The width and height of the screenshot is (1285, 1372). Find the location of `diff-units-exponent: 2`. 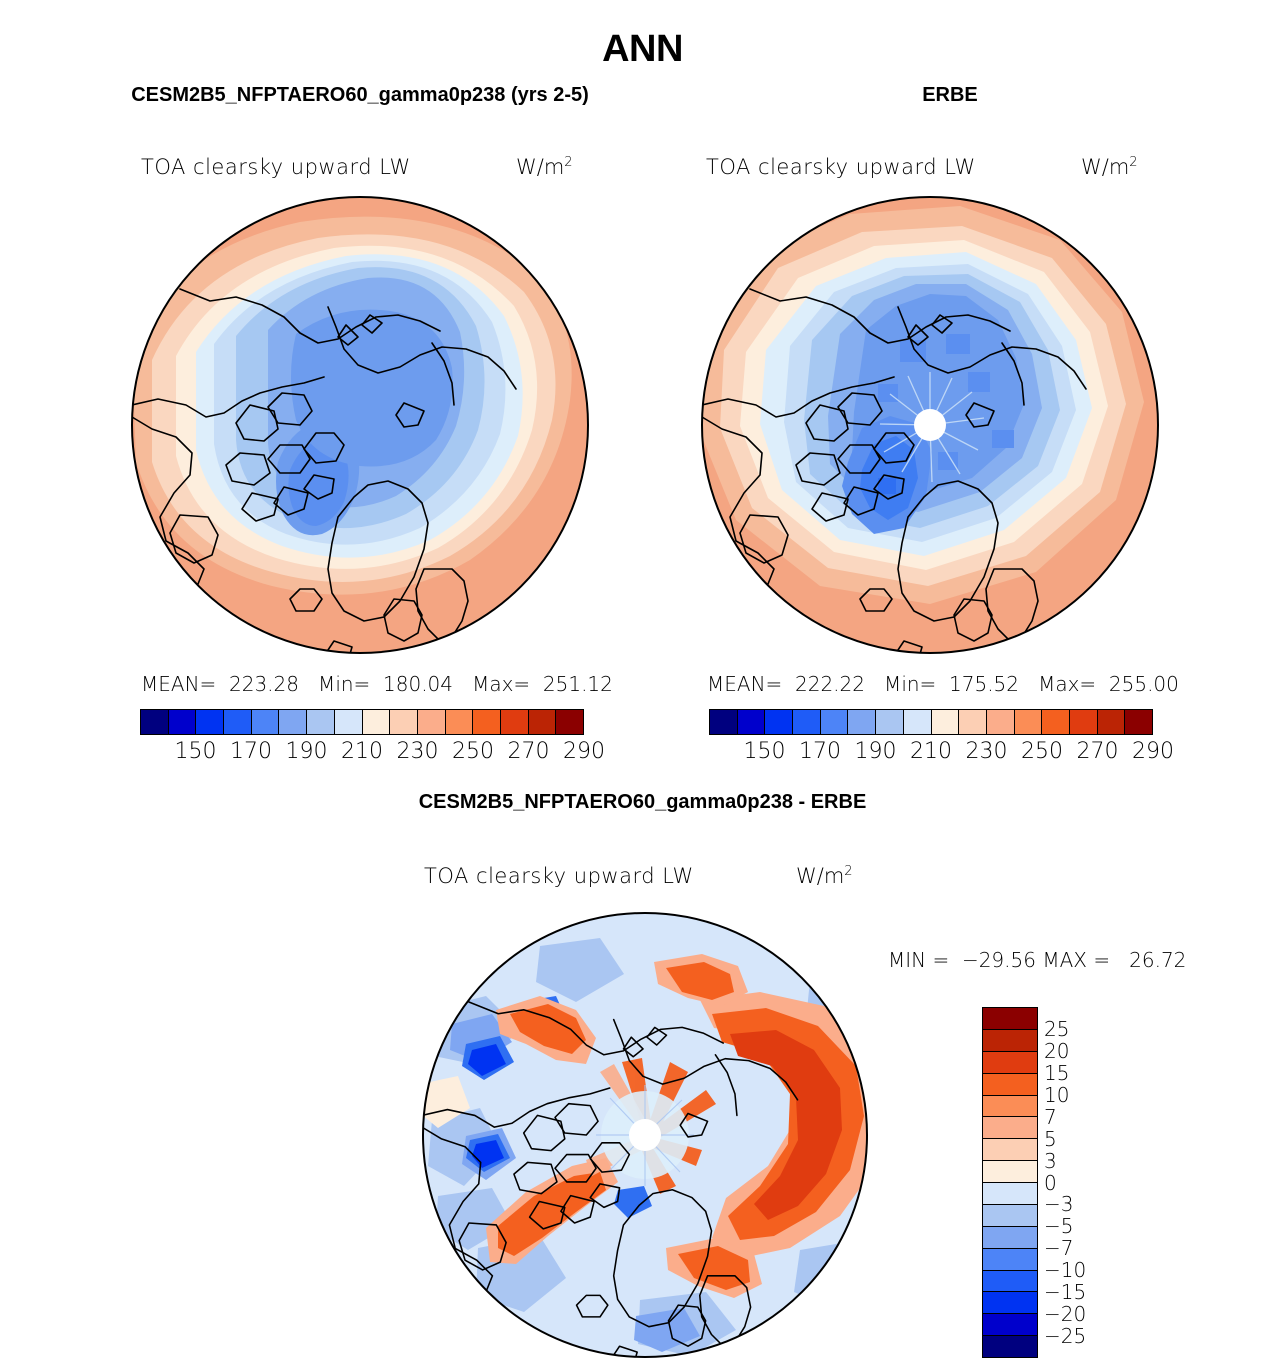

diff-units-exponent: 2 is located at coordinates (848, 871).